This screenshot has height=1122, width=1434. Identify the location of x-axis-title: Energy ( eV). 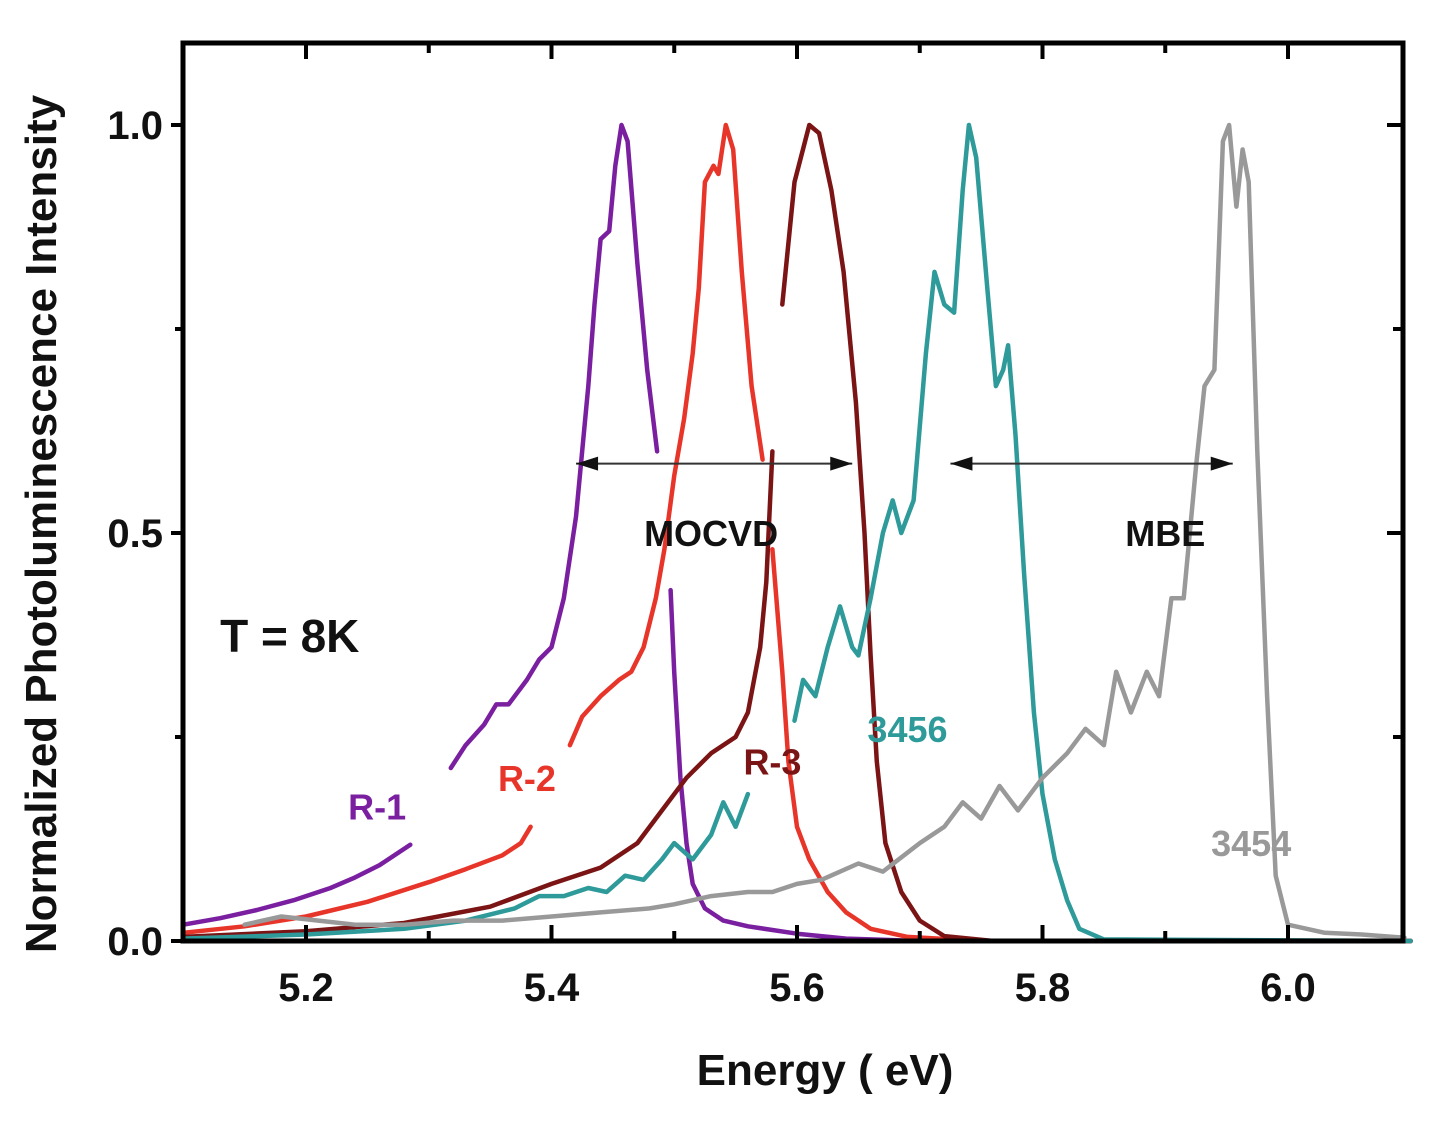
(825, 1070).